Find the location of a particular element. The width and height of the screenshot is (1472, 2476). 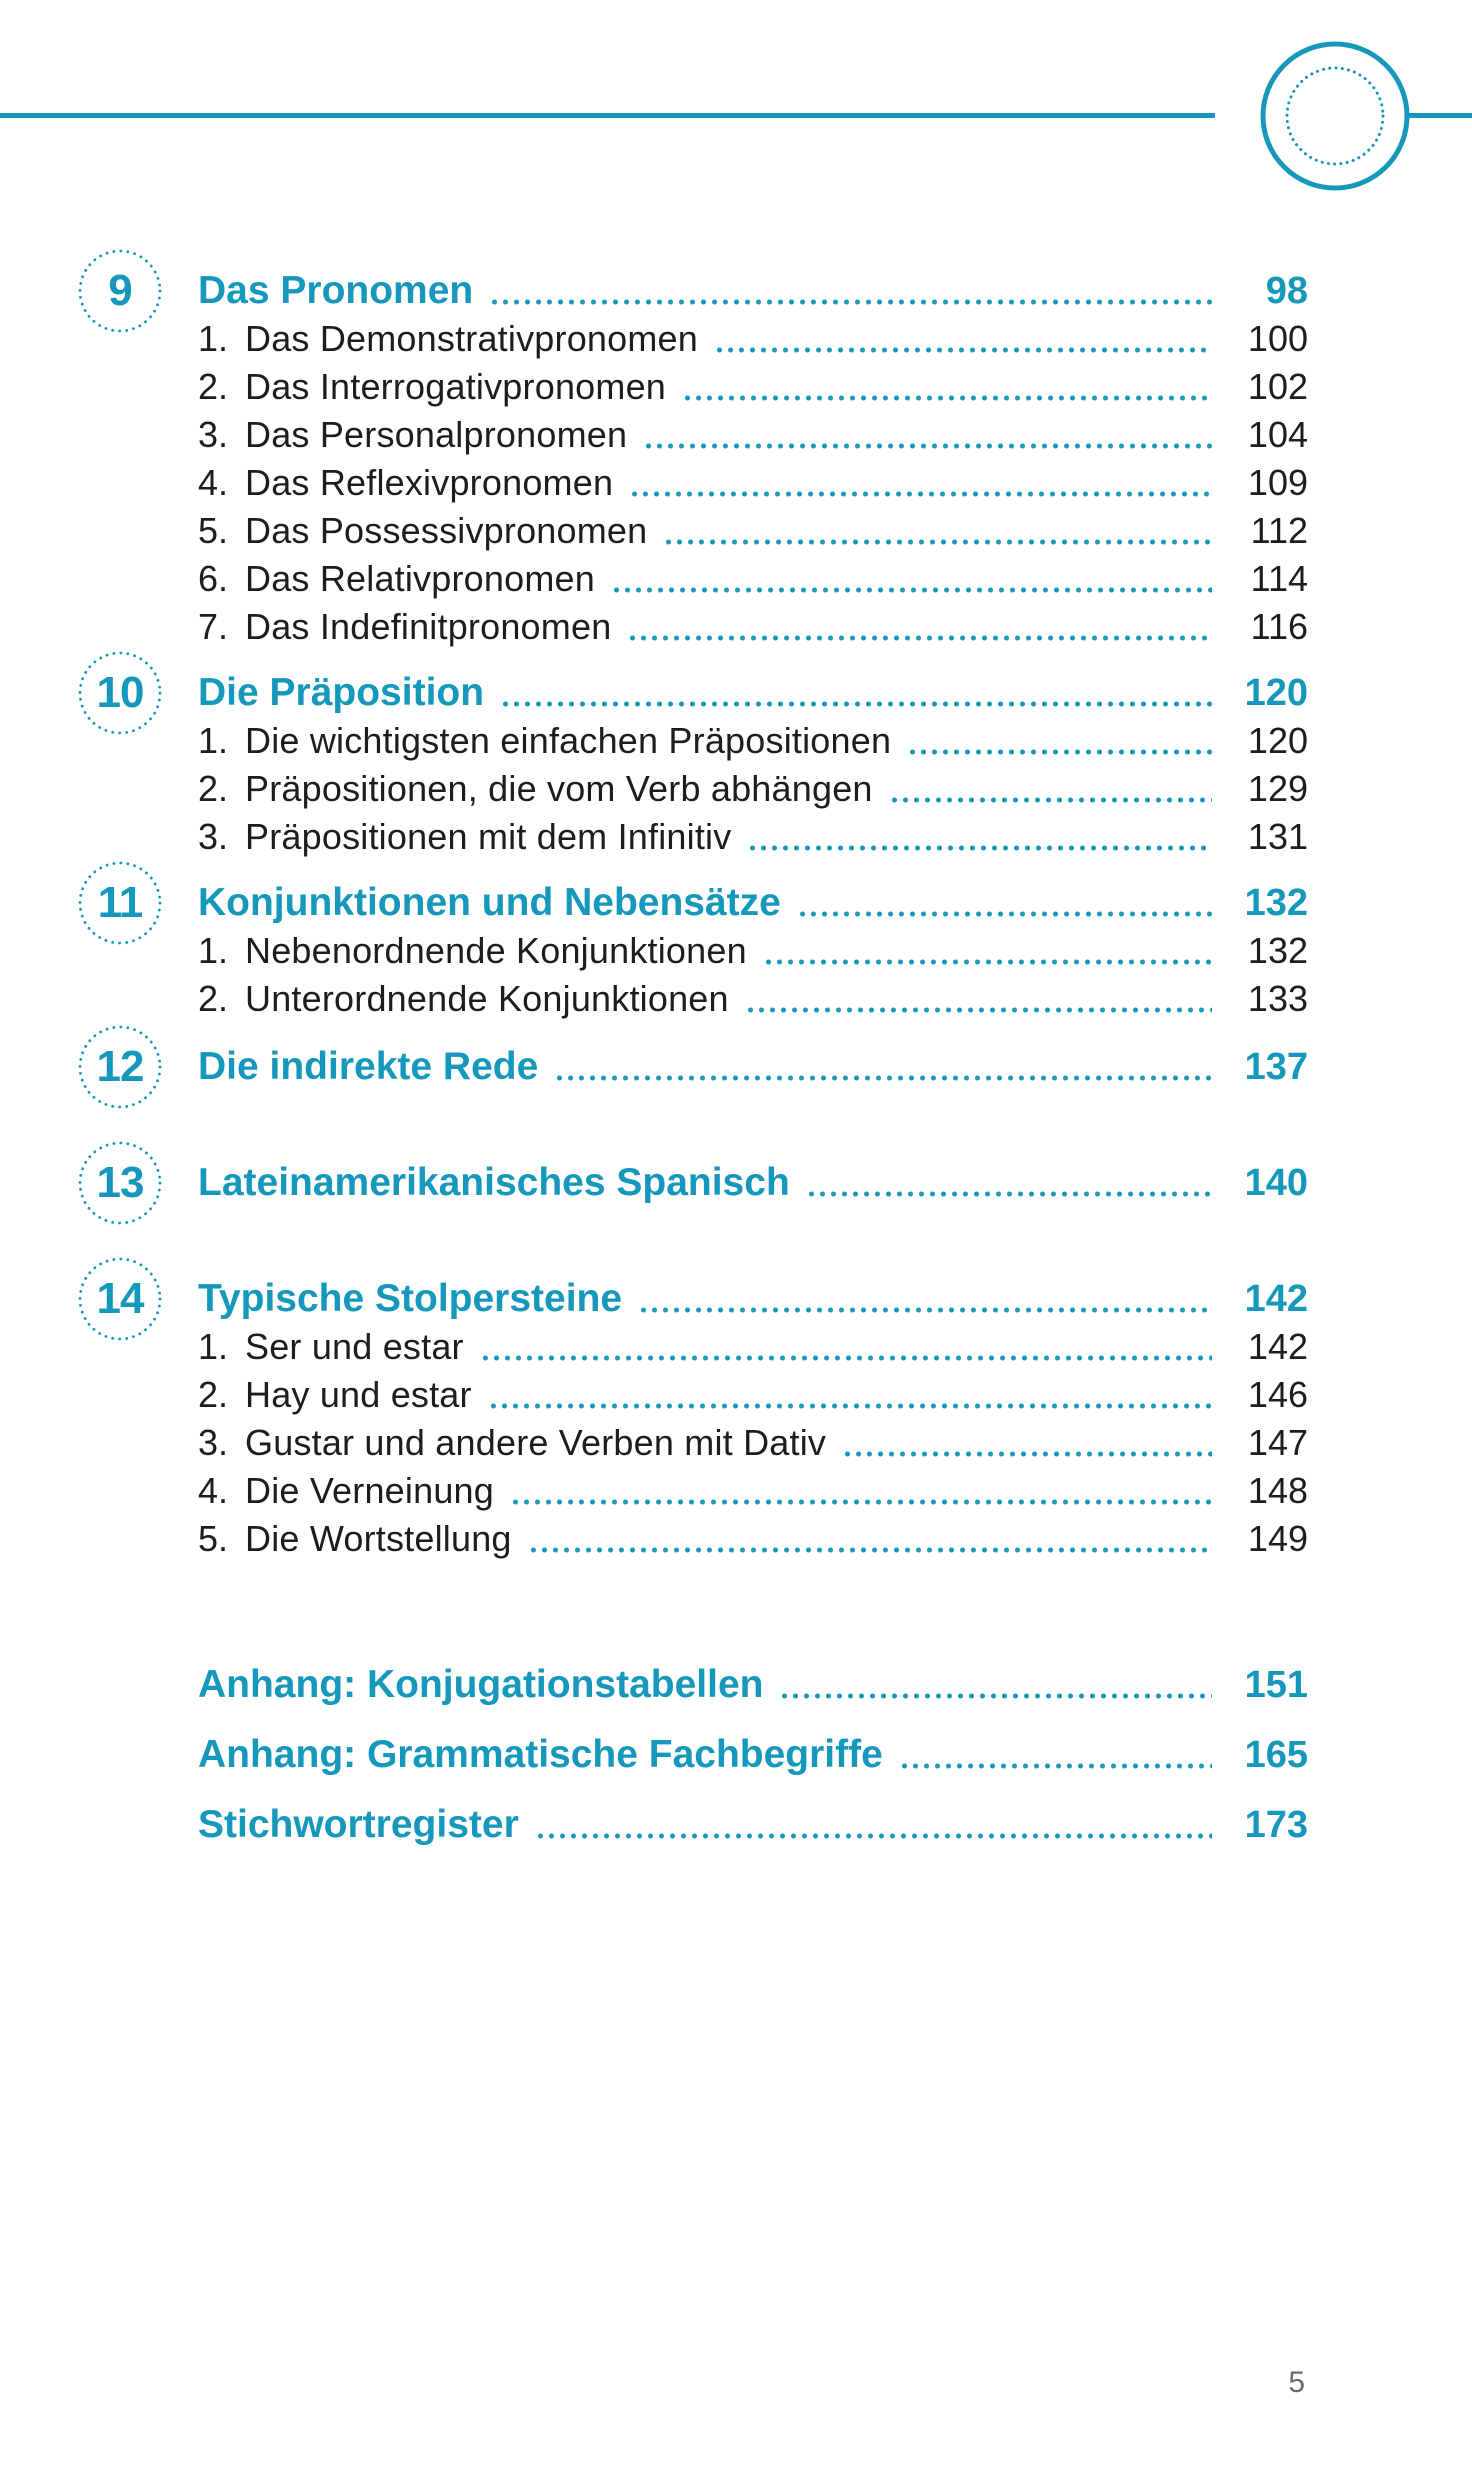

entry-page-number: 112 is located at coordinates (1279, 530).